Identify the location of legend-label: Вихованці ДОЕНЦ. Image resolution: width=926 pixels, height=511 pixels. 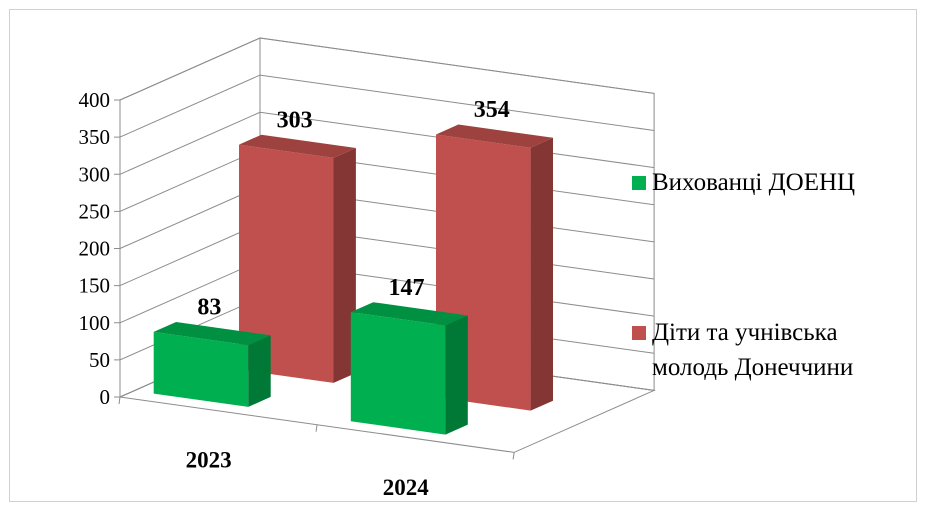
(753, 182).